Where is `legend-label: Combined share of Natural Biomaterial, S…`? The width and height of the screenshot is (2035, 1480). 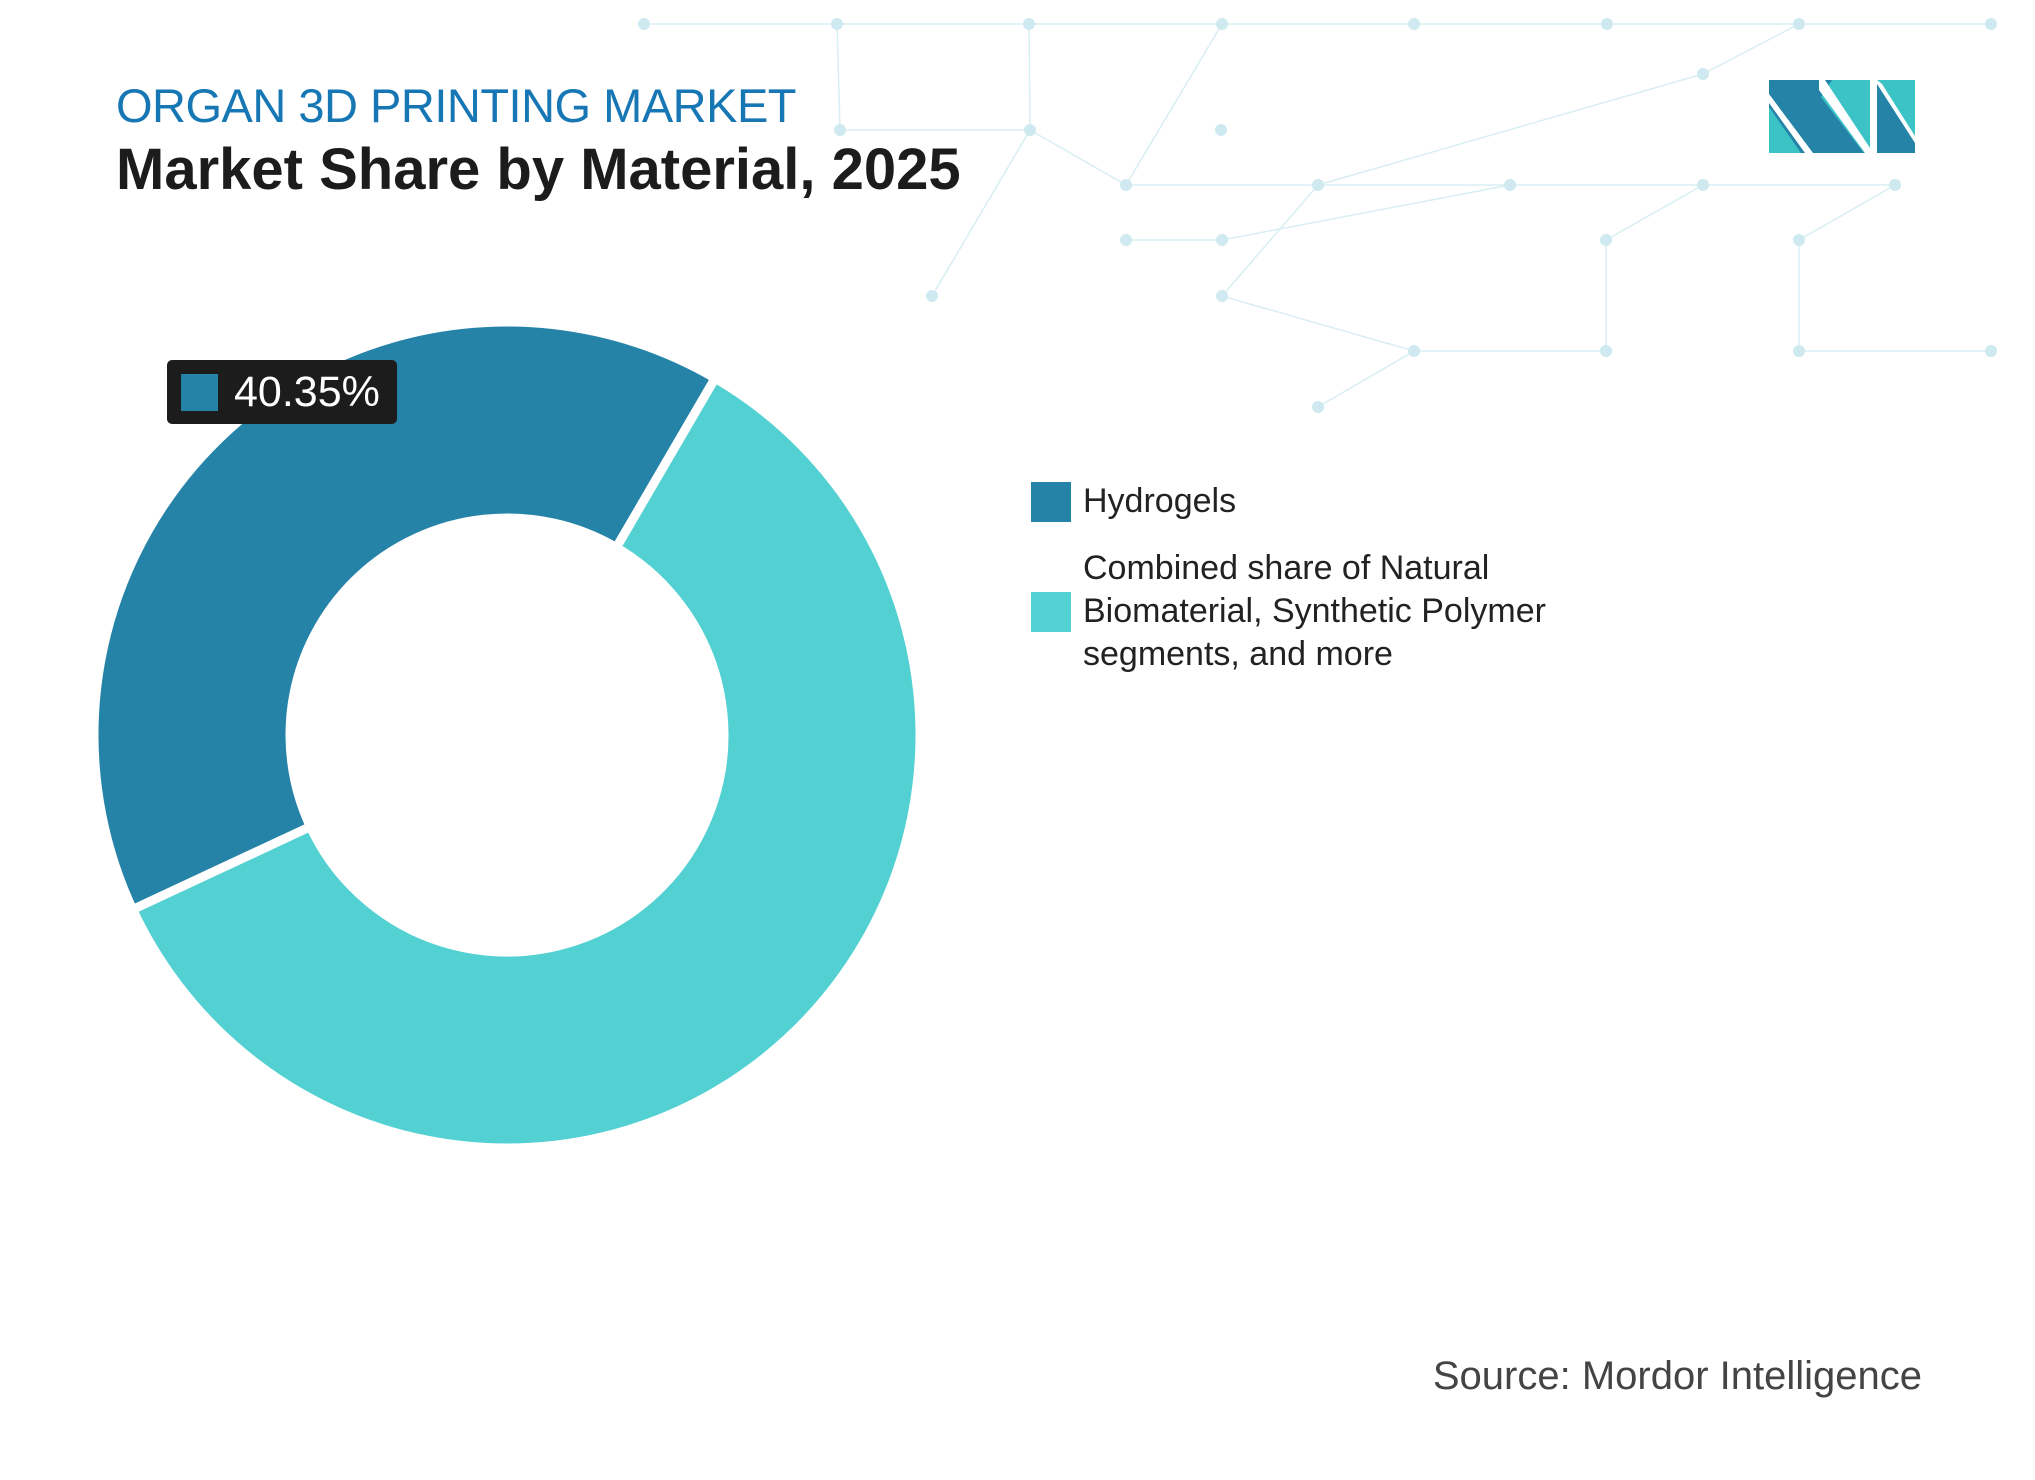 legend-label: Combined share of Natural Biomaterial, S… is located at coordinates (1314, 611).